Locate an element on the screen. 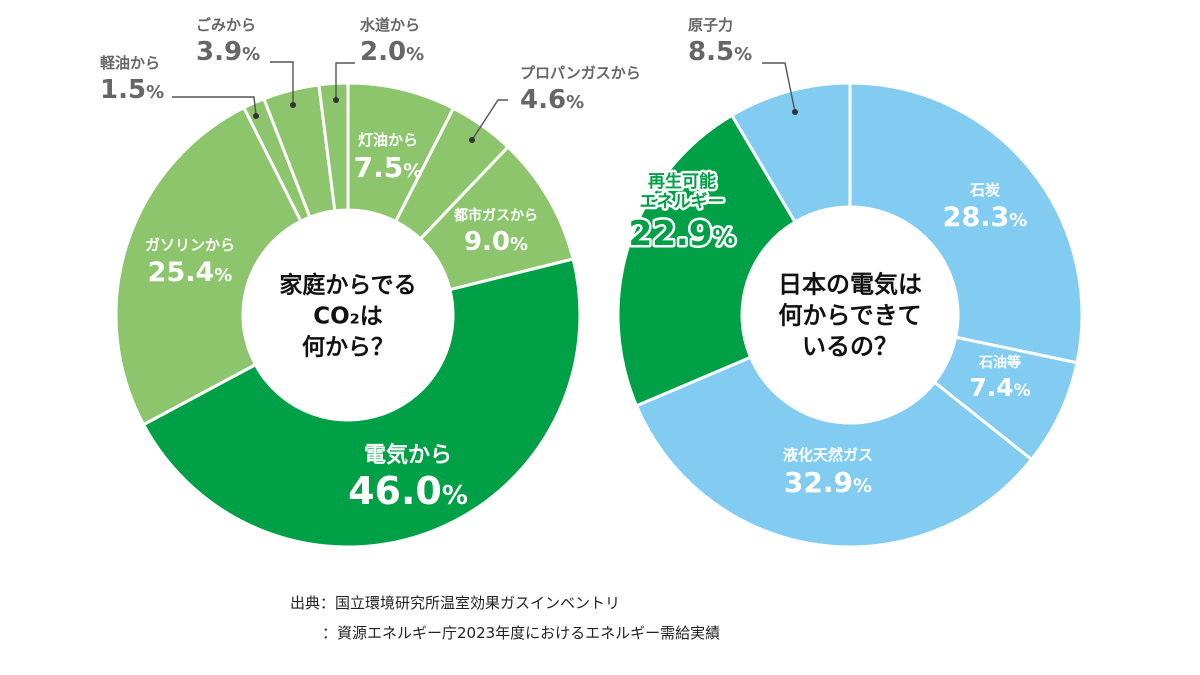 The image size is (1200, 675). slice-label: 石炭 is located at coordinates (984, 190).